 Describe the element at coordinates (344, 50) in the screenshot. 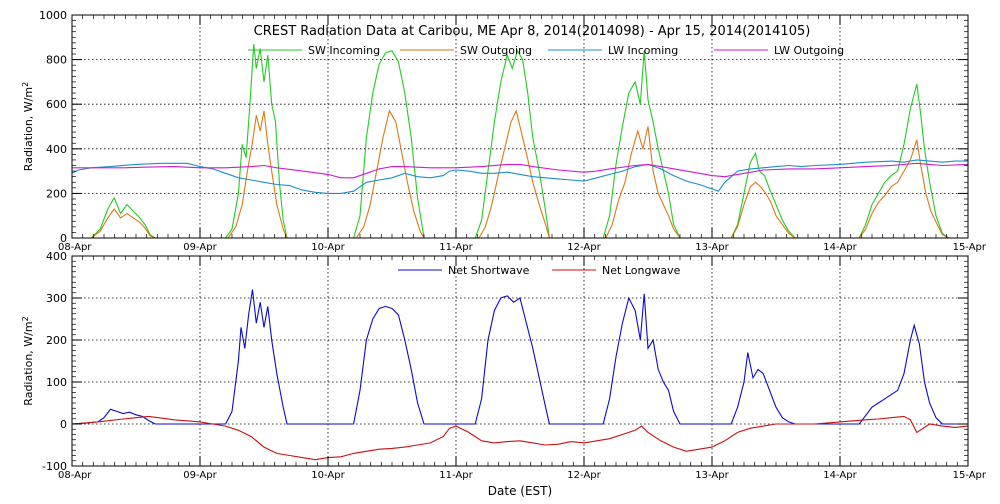

I see `legend-label-sw_incoming: SW Incoming` at that location.